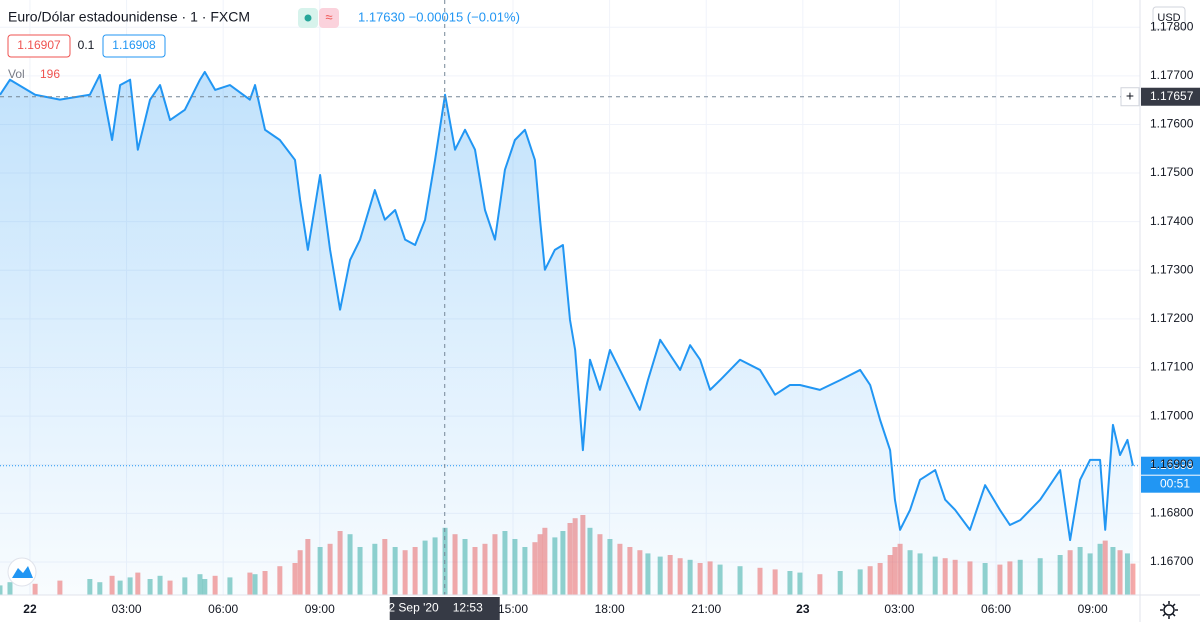 This screenshot has height=622, width=1200. I want to click on crosshair-price: 1.17657, so click(1172, 96).